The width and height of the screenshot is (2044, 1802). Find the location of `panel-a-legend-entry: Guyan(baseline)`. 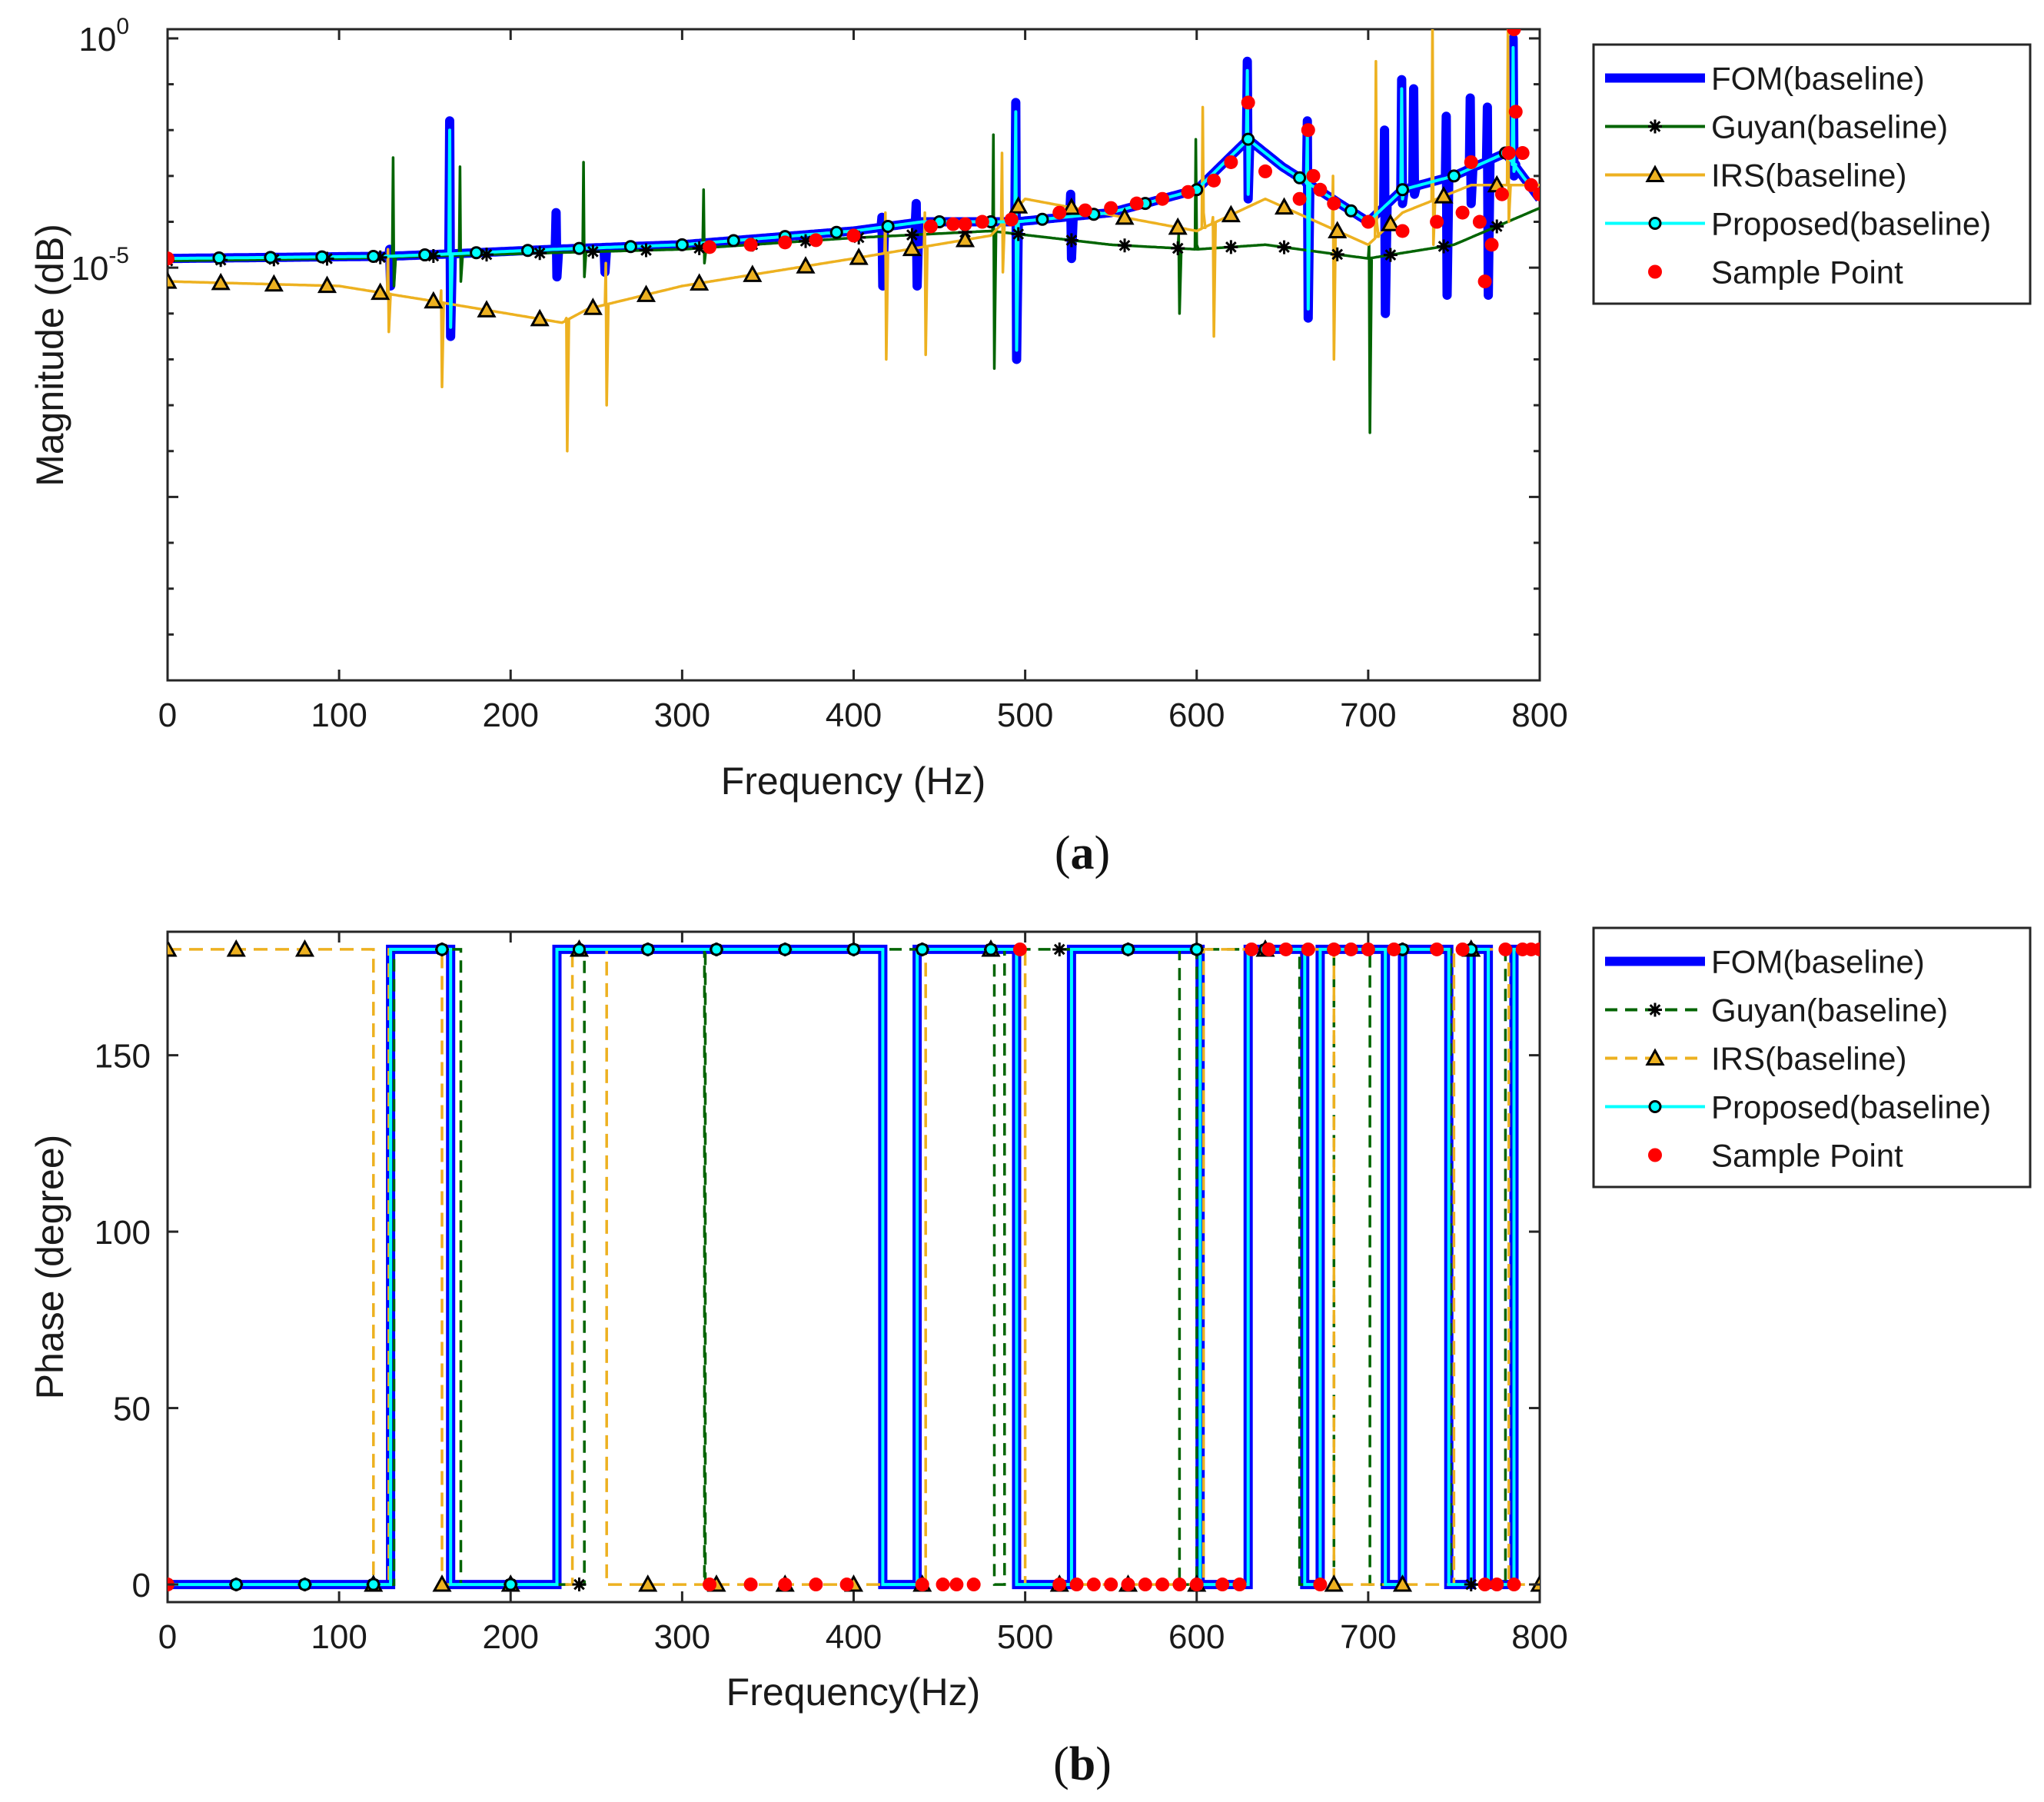

panel-a-legend-entry: Guyan(baseline) is located at coordinates (1777, 127).